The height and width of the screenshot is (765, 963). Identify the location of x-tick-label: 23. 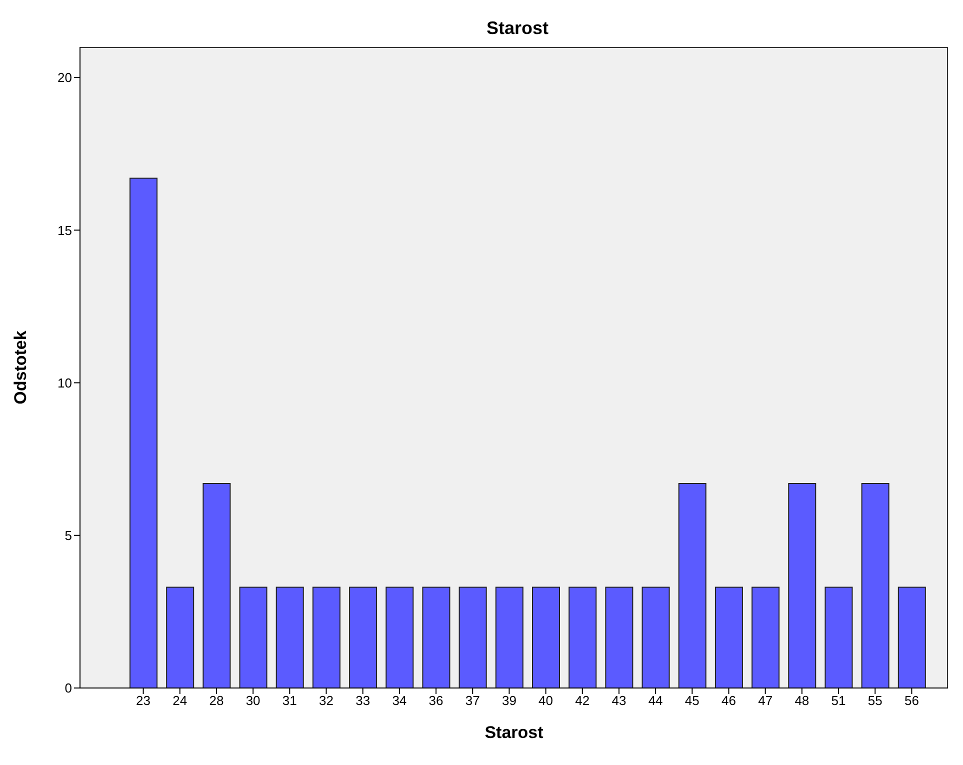
(143, 700).